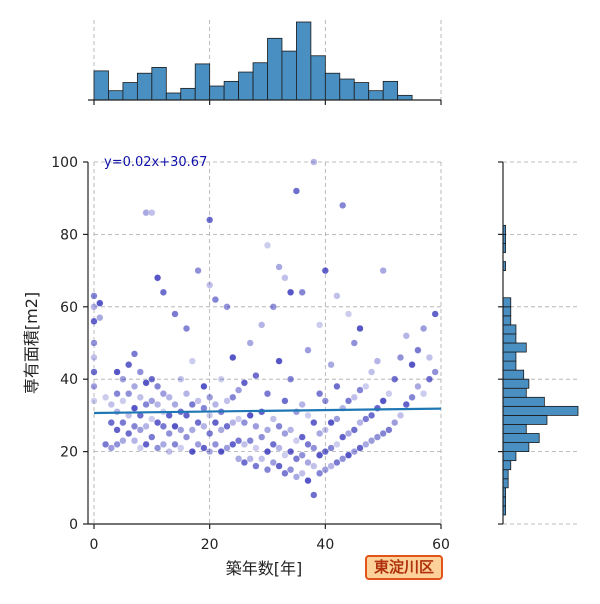  Describe the element at coordinates (69, 380) in the screenshot. I see `y-tick-label: 40` at that location.